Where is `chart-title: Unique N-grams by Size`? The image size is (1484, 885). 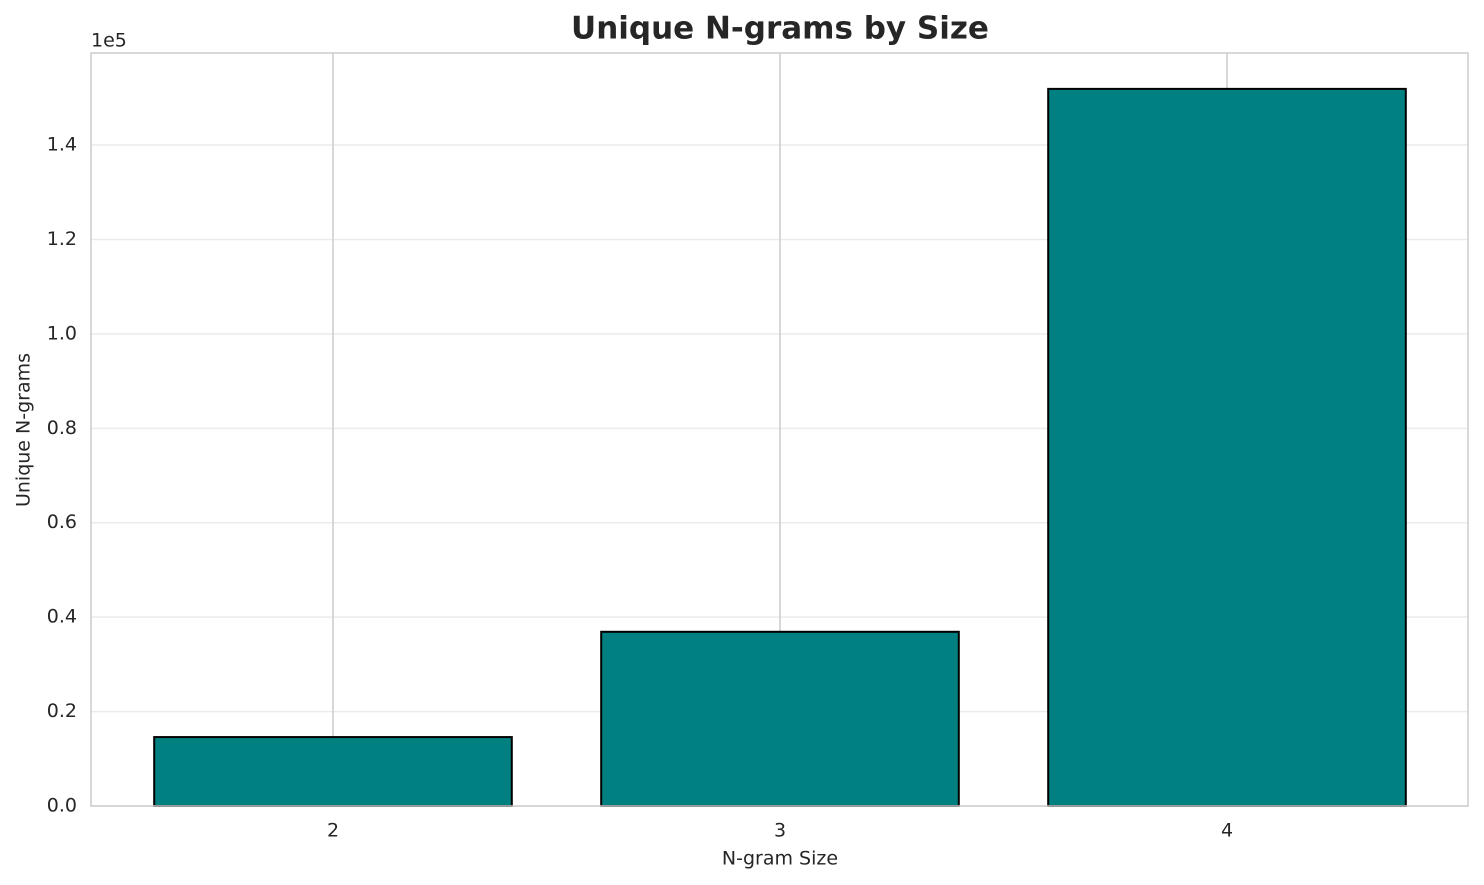
chart-title: Unique N-grams by Size is located at coordinates (780, 29).